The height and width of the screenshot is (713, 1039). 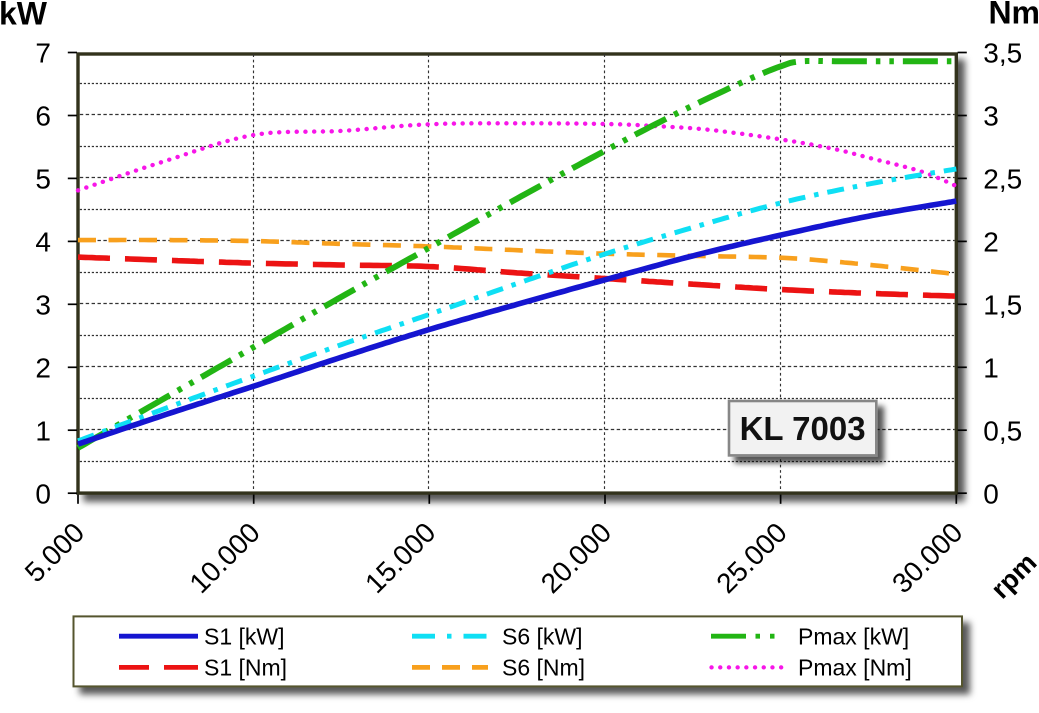 I want to click on svg-text: S6 [Nm], so click(x=543, y=668).